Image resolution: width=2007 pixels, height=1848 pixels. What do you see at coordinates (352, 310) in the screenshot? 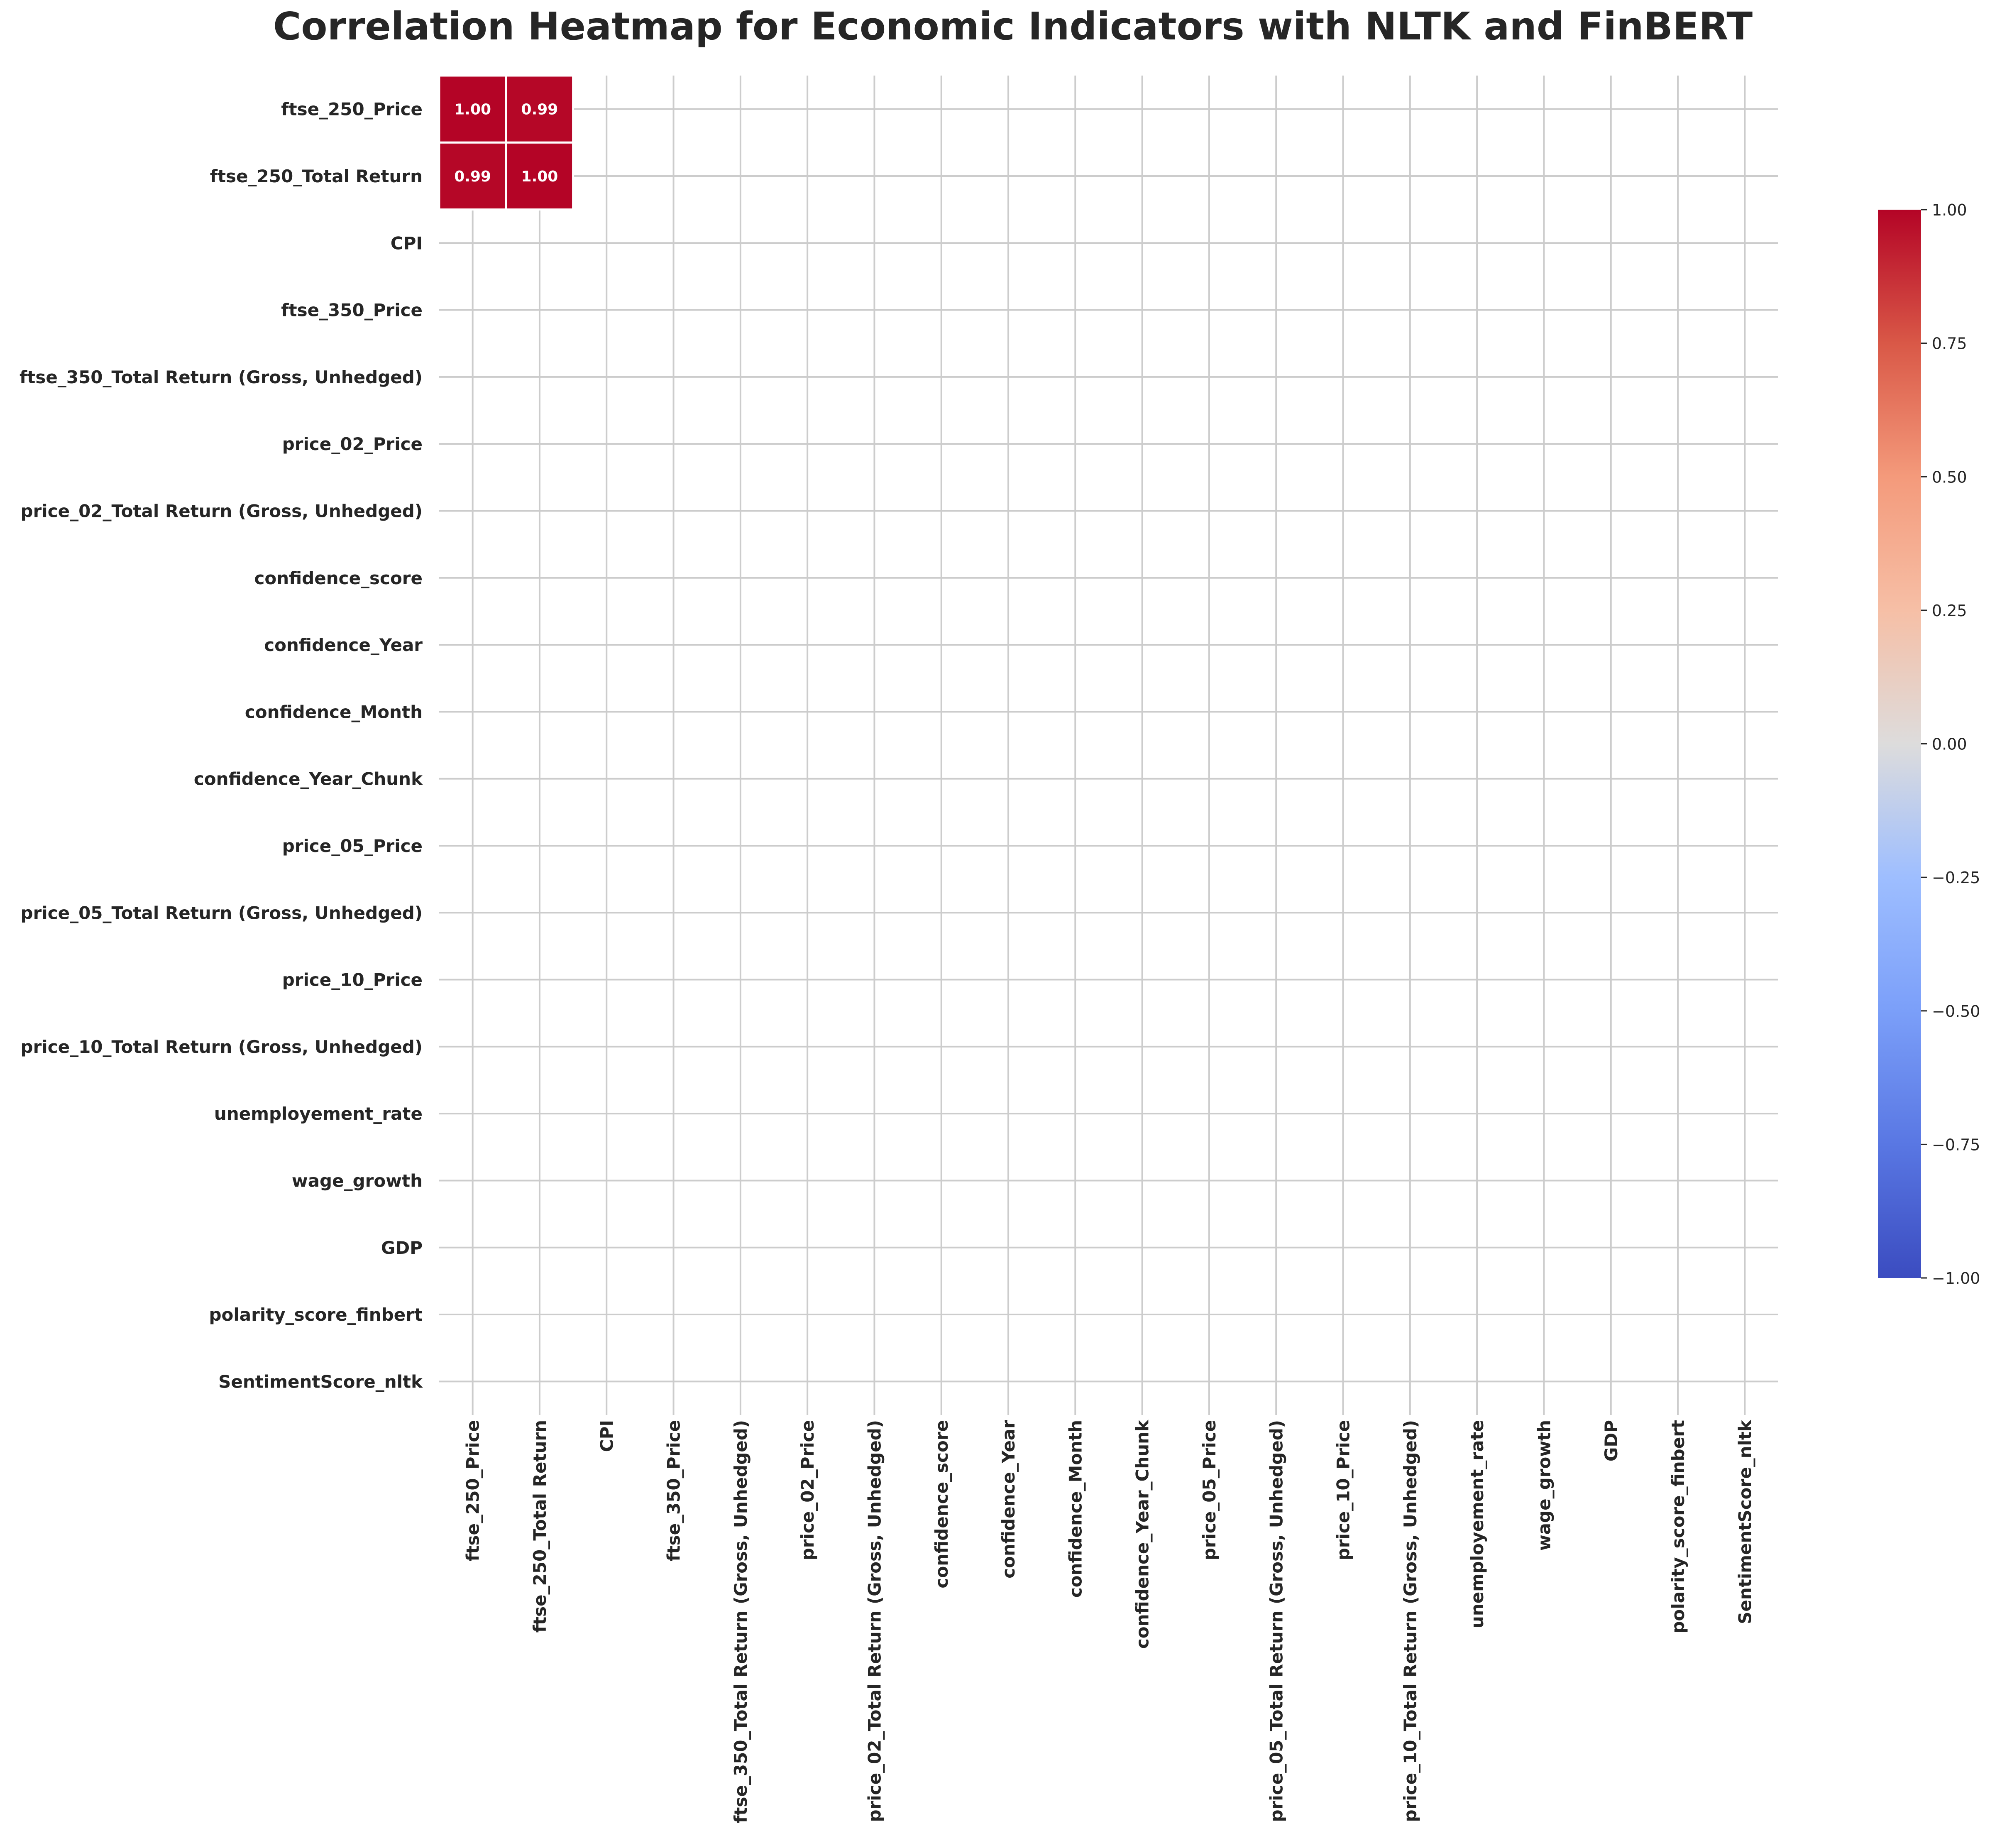
I see `row-label-ftse-350-price: ftse_350_Price` at bounding box center [352, 310].